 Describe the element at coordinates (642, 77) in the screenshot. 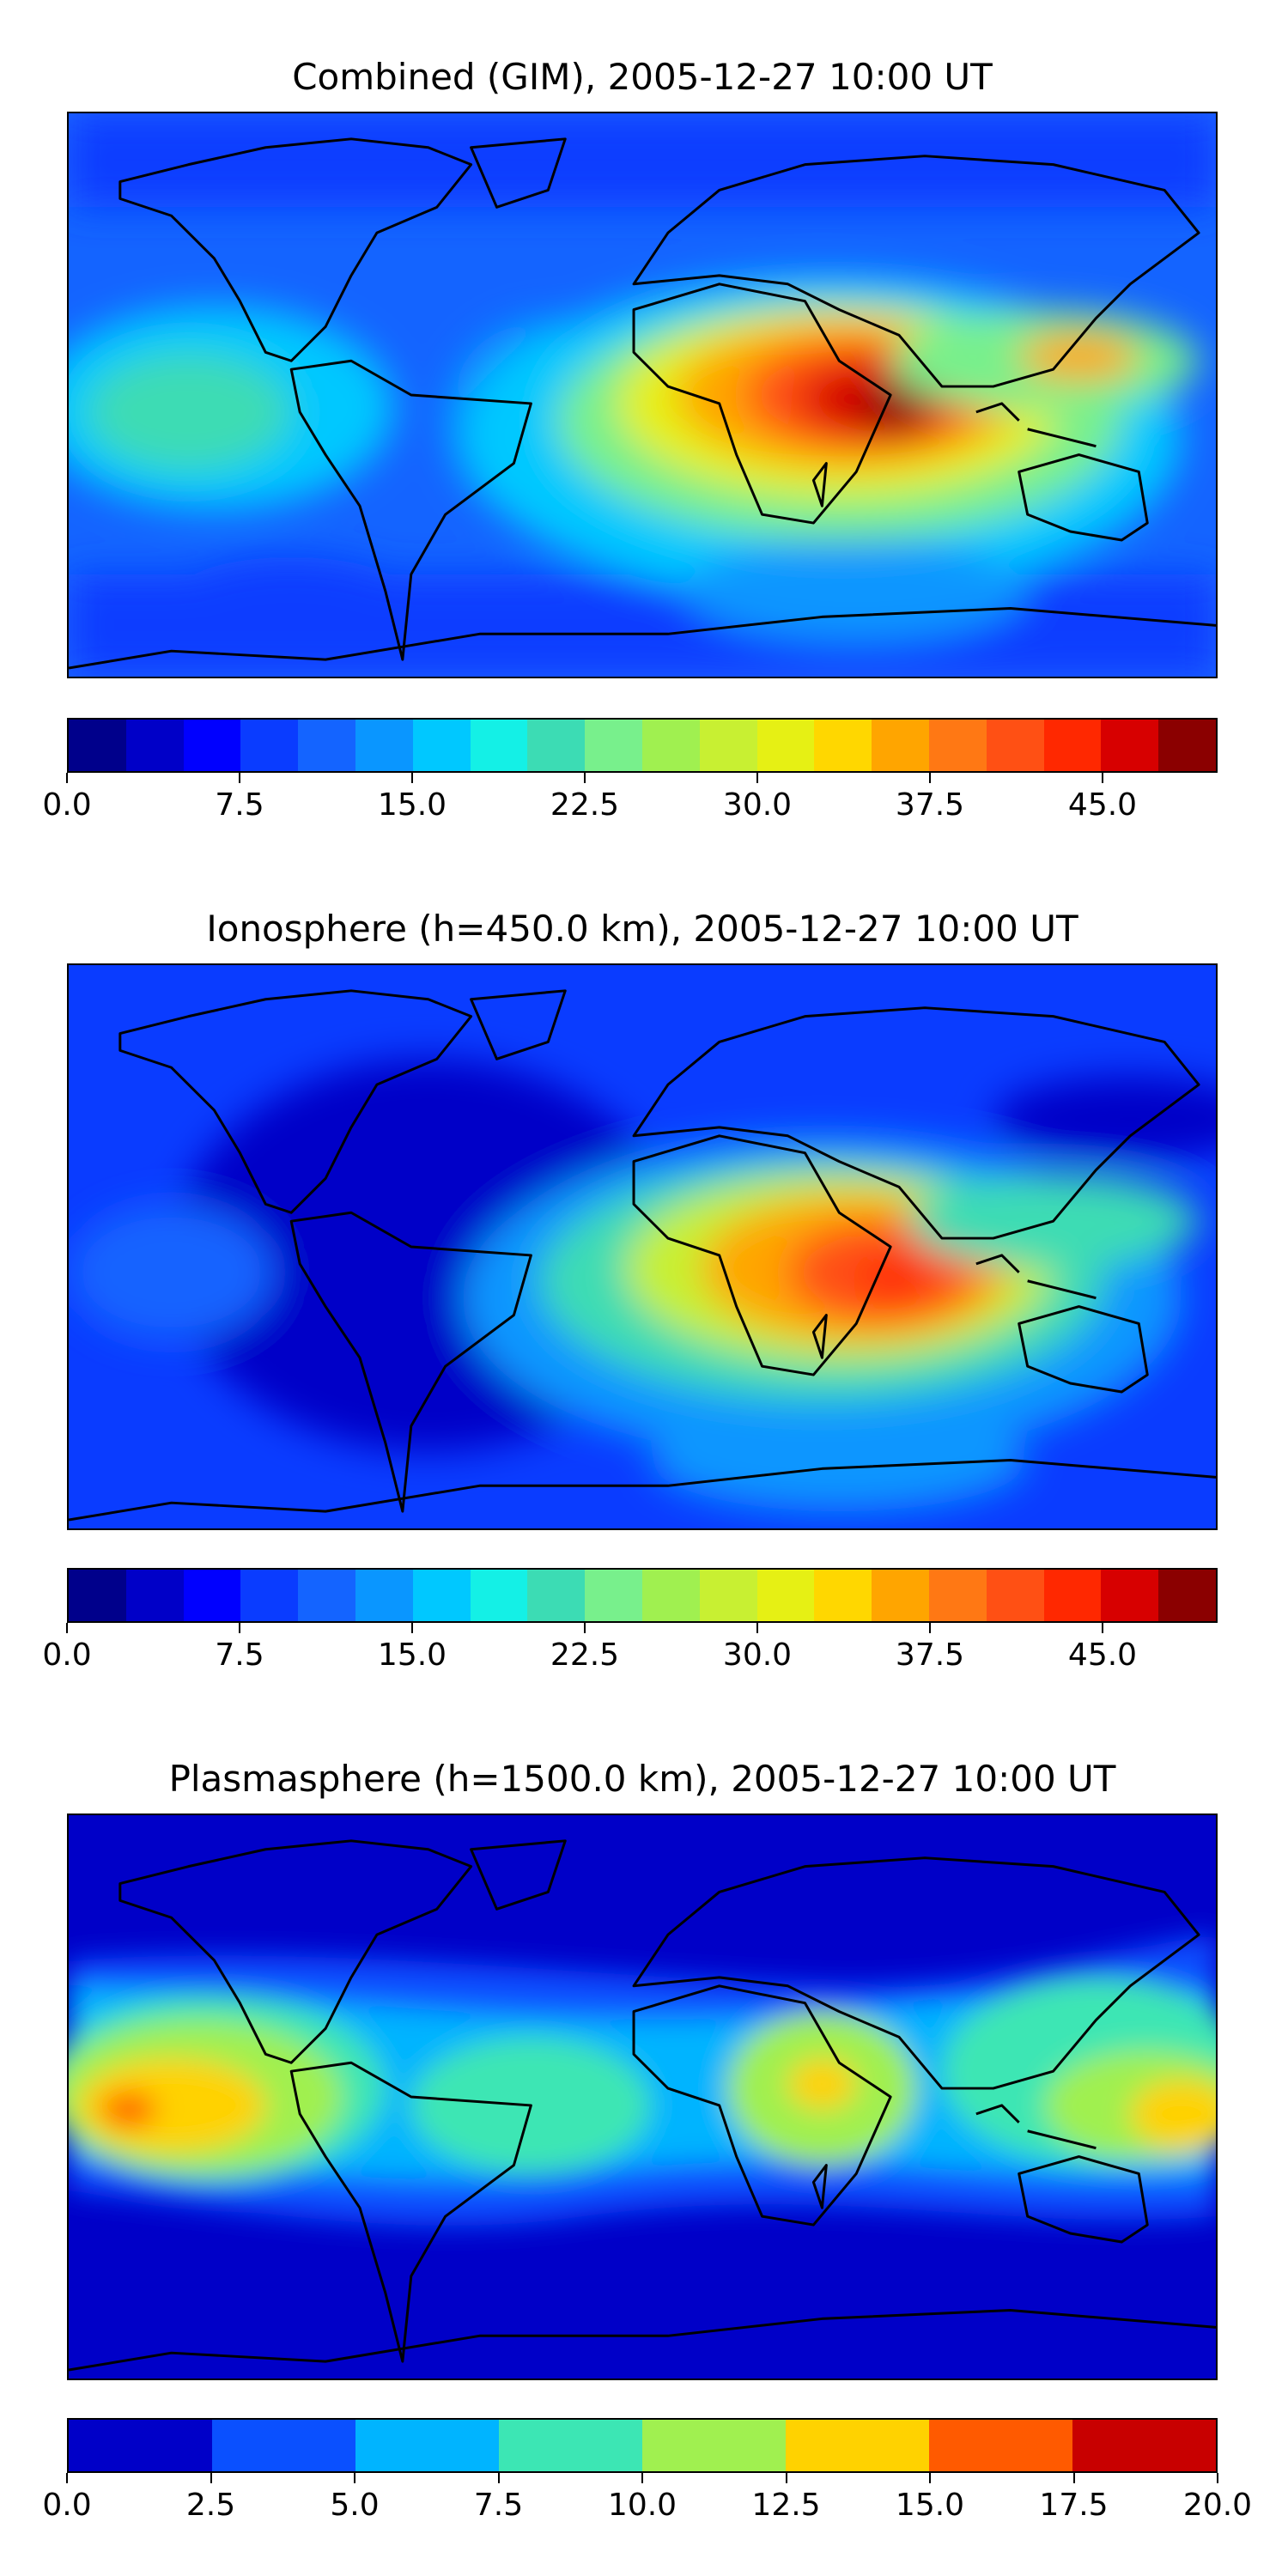

I see `panel-title: Combined (GIM), 2005-12-27 10:00 UT` at that location.